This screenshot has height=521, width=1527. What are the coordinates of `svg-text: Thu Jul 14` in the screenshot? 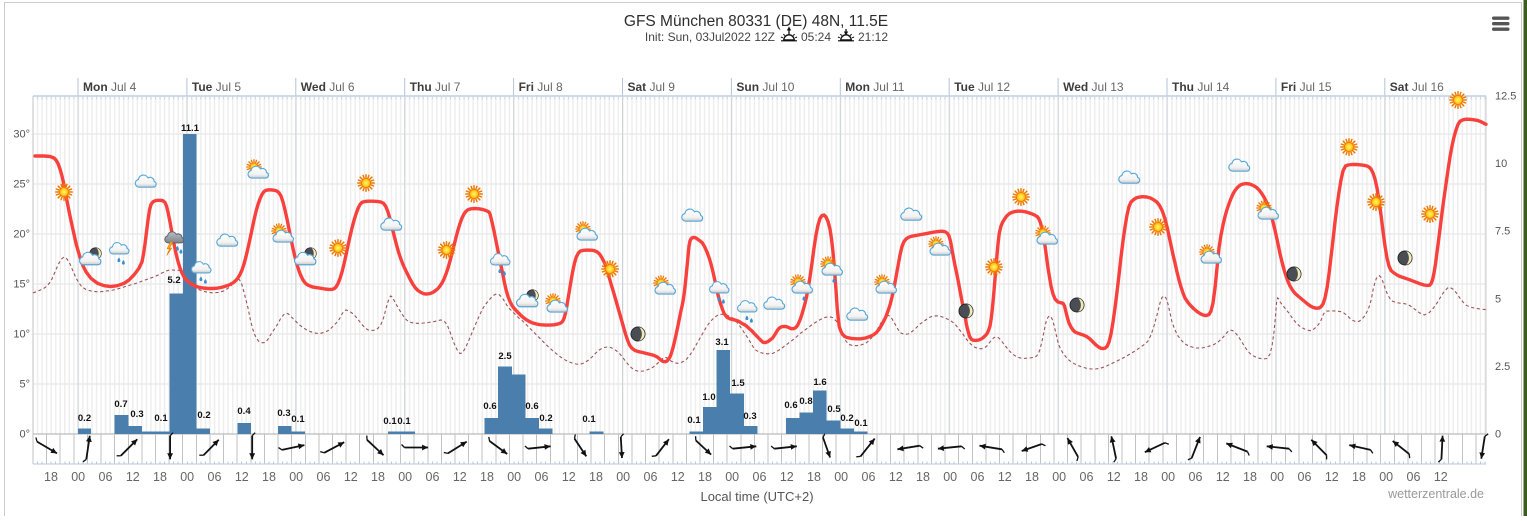 It's located at (1201, 87).